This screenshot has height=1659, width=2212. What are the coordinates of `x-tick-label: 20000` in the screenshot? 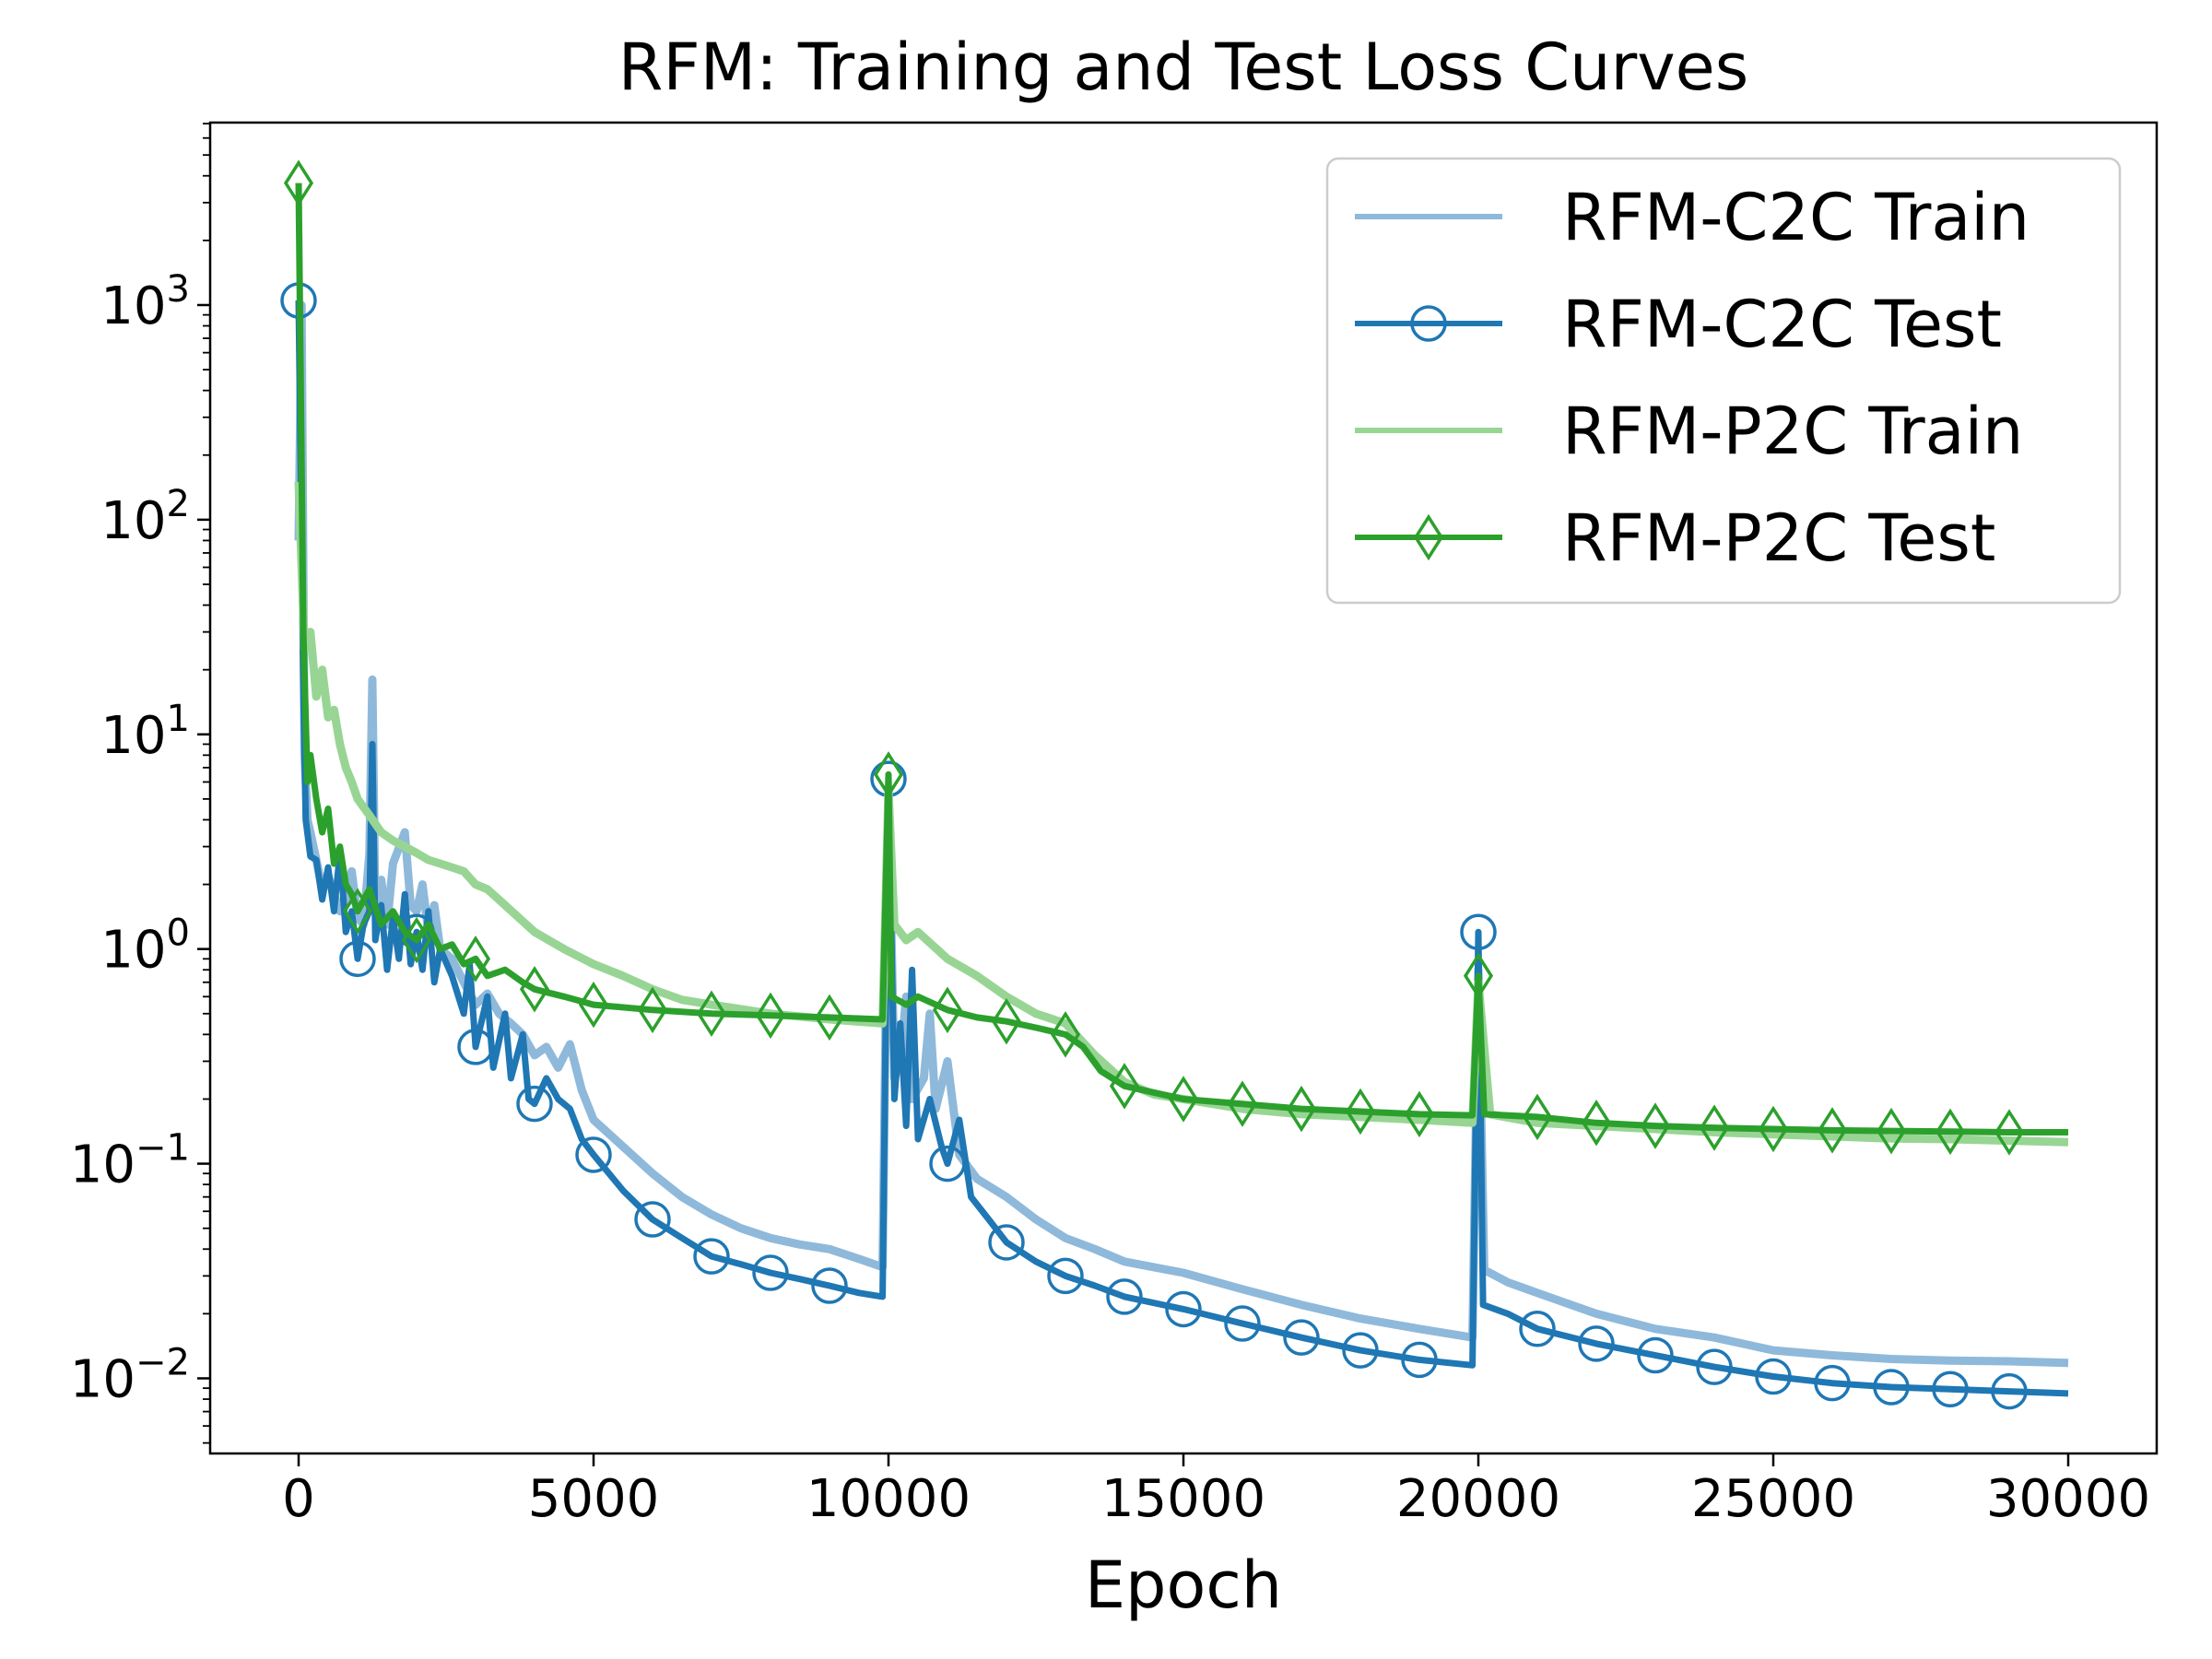 It's located at (1478, 1499).